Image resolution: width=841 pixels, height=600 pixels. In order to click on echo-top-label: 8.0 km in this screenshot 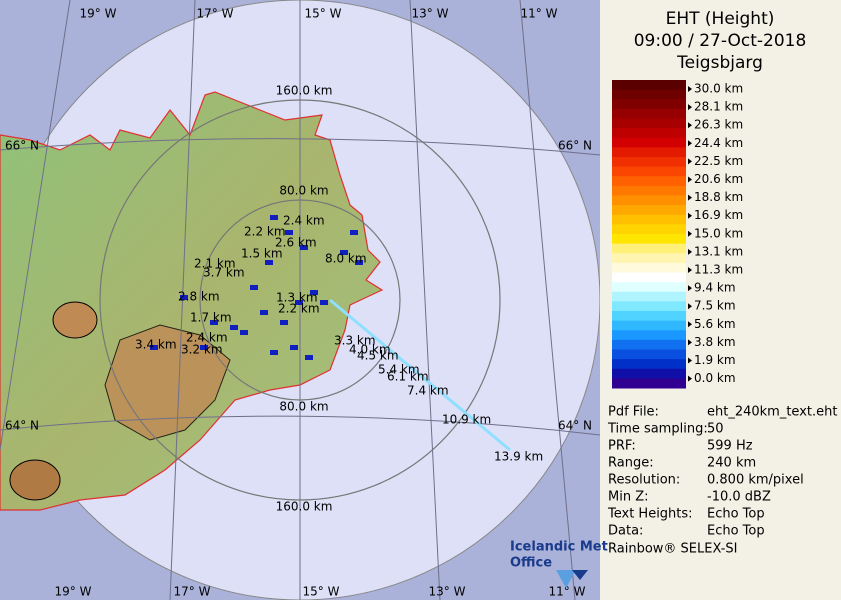, I will do `click(346, 259)`.